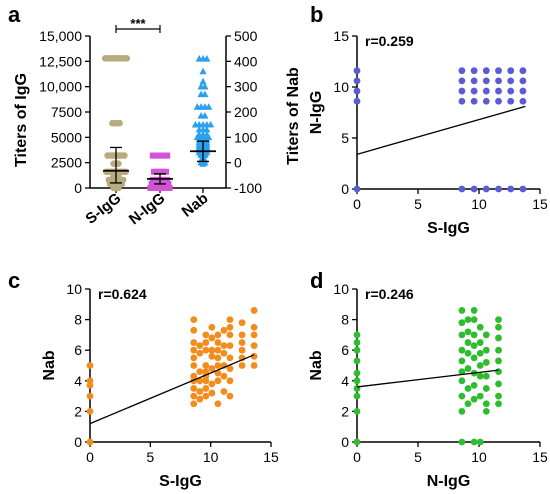 The height and width of the screenshot is (494, 550). Describe the element at coordinates (345, 320) in the screenshot. I see `y-tick-label: 8` at that location.